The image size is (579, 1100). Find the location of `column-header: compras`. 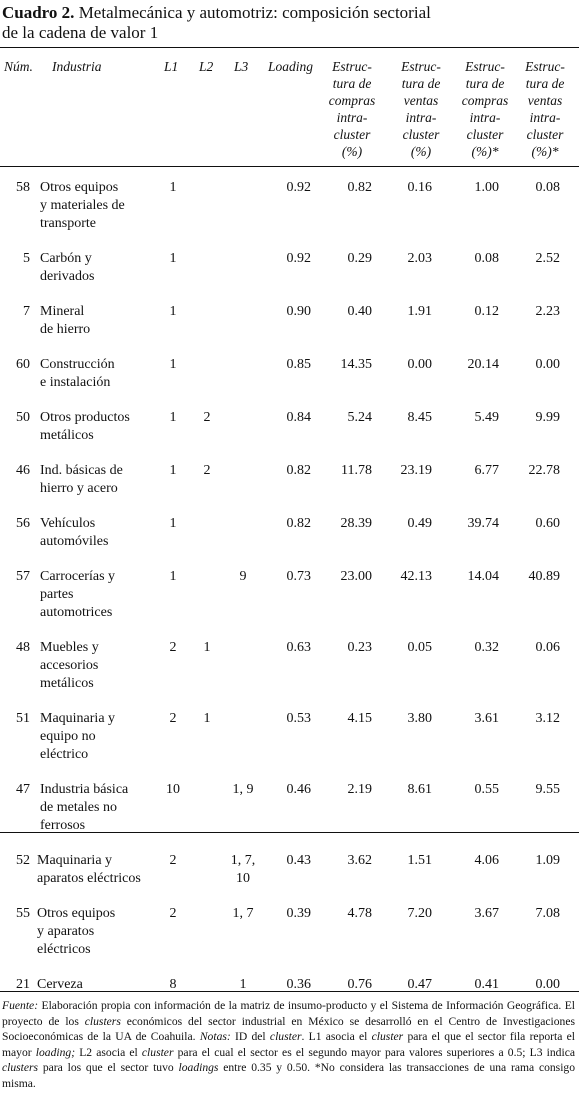

column-header: compras is located at coordinates (485, 100).